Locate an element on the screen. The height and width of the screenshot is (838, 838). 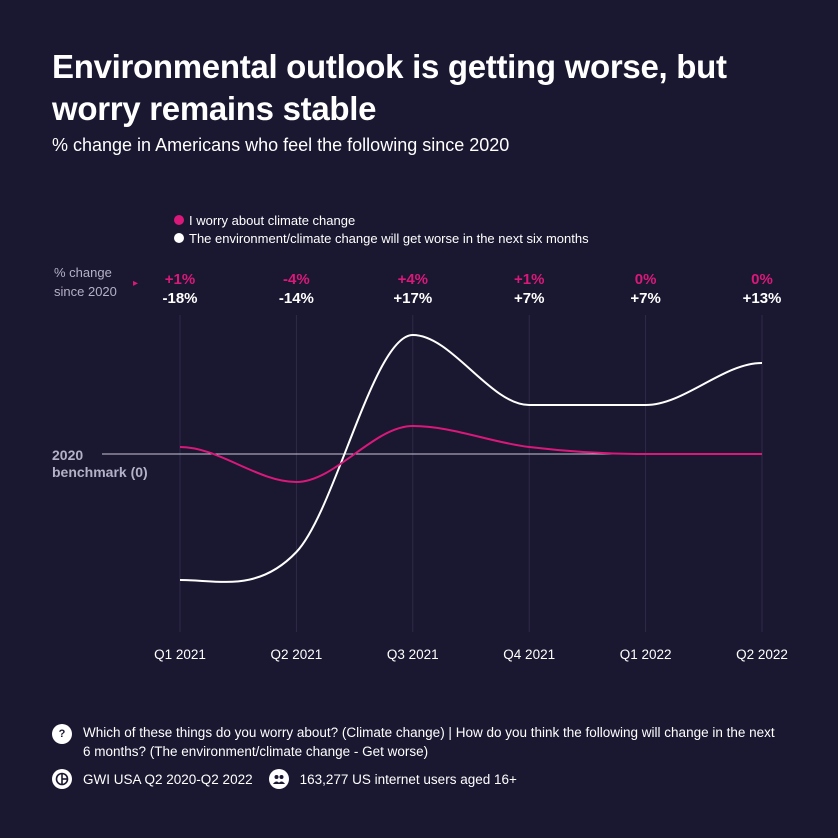
legend-label-worry: I worry about climate change is located at coordinates (272, 220).